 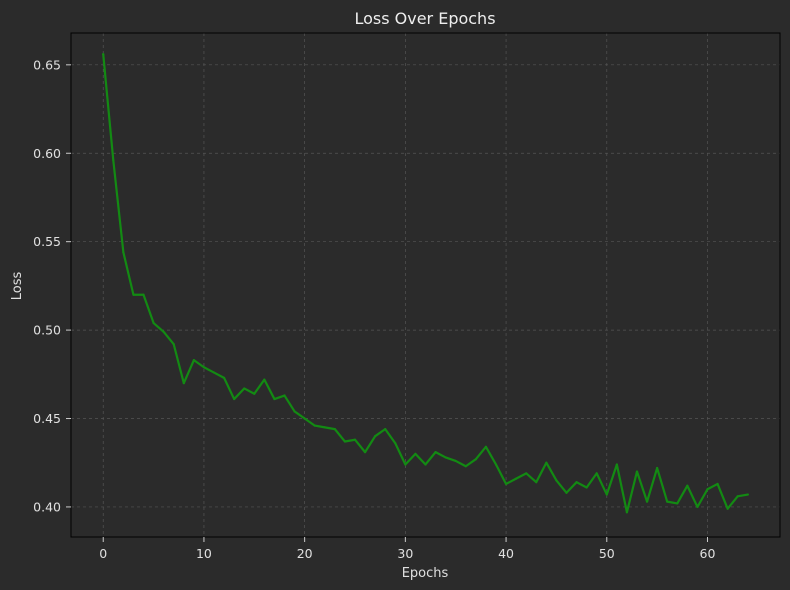 I want to click on chart-title: Loss Over Epochs, so click(x=424, y=18).